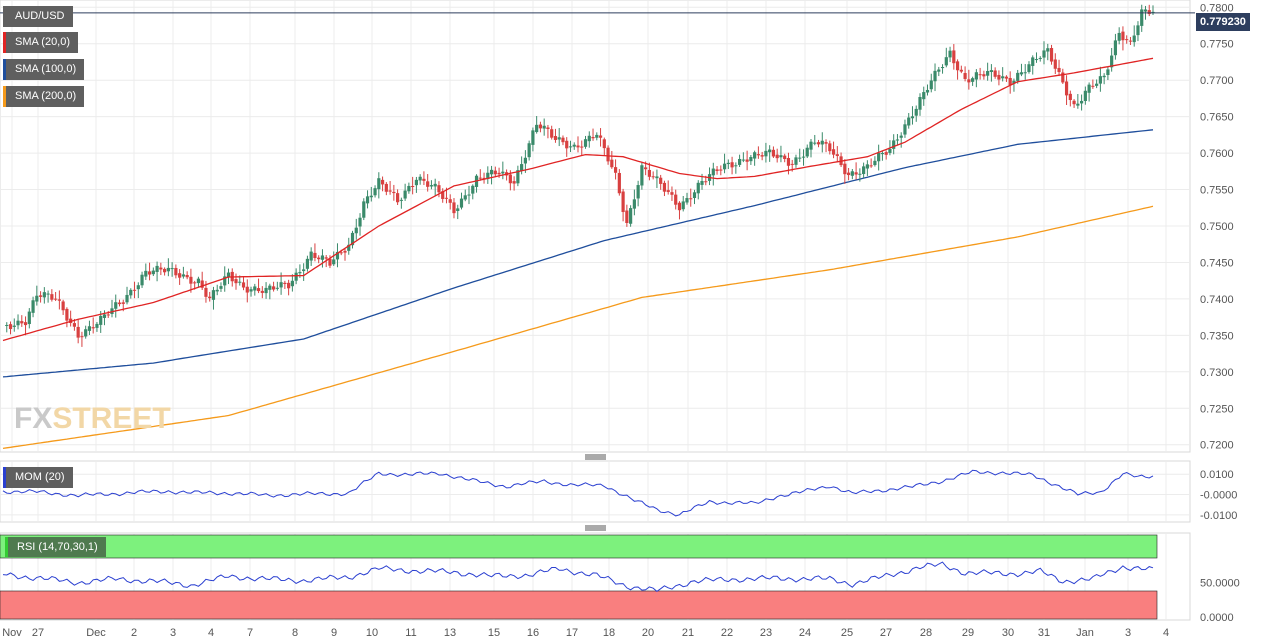 This screenshot has width=1263, height=644. I want to click on mom-tick-label: -0.0000, so click(1218, 496).